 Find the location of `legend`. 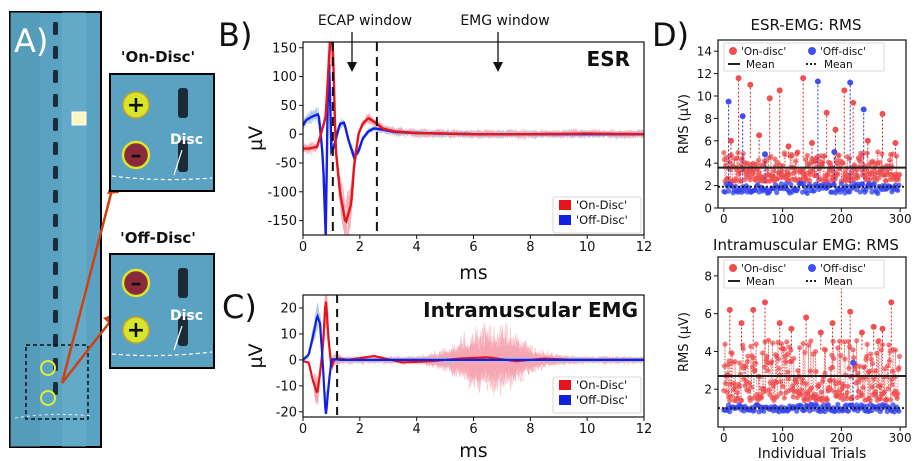

legend is located at coordinates (597, 395).